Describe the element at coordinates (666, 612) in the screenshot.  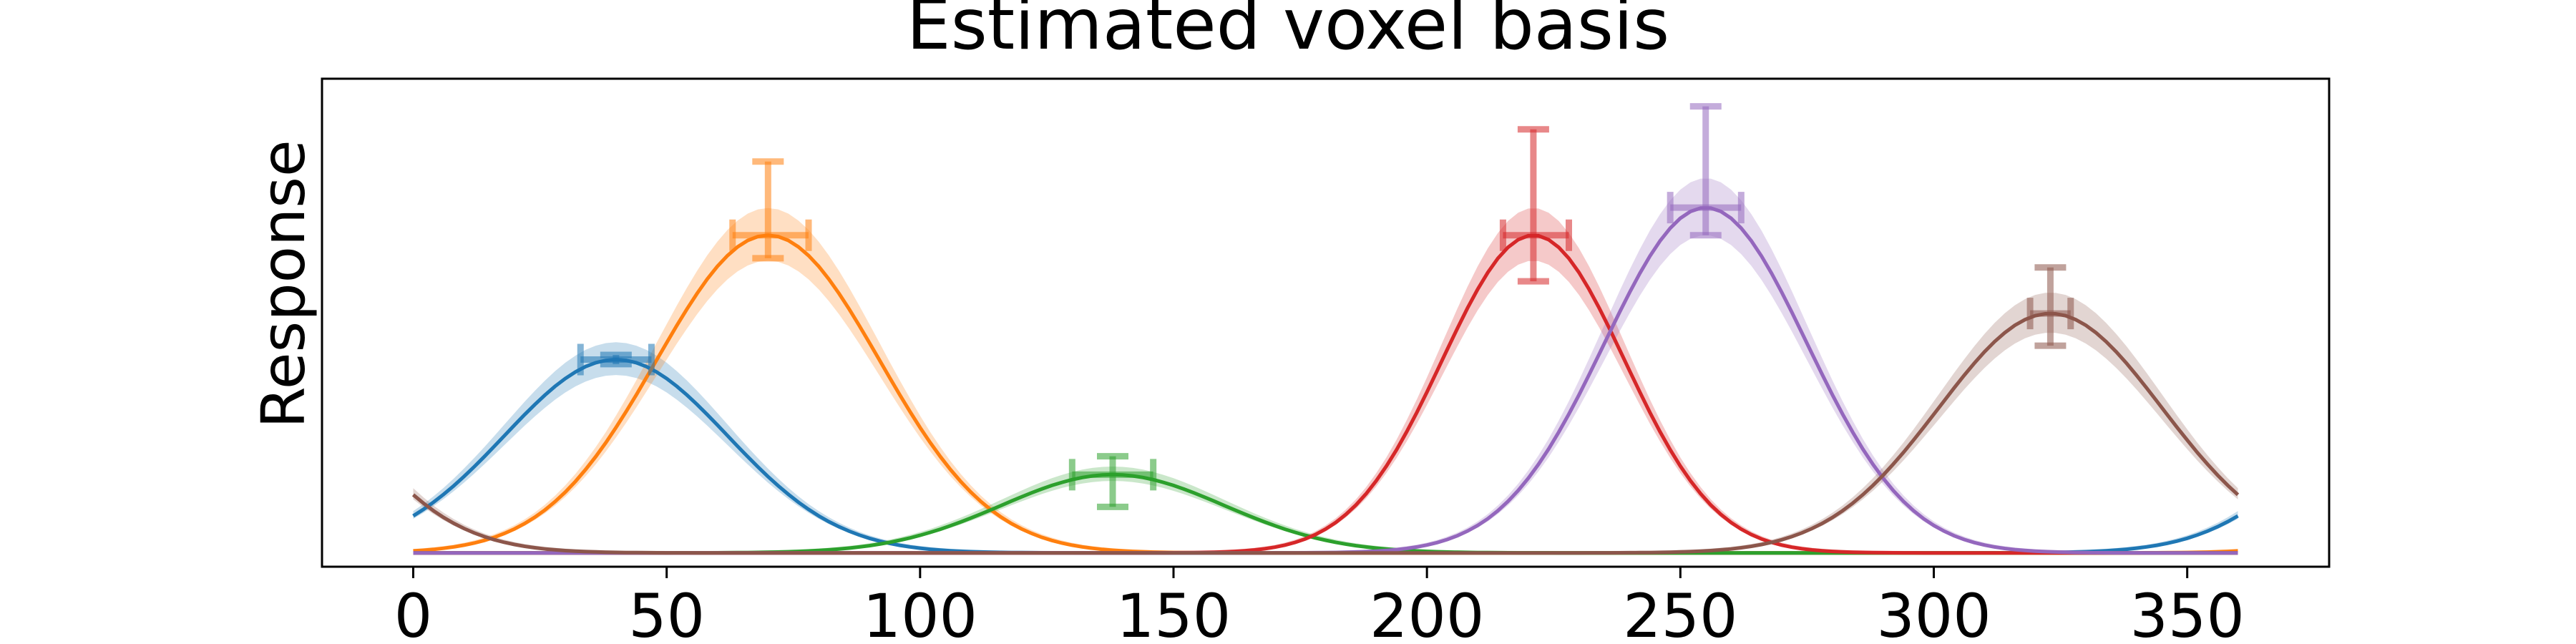
I see `x-tick-label: 50` at that location.